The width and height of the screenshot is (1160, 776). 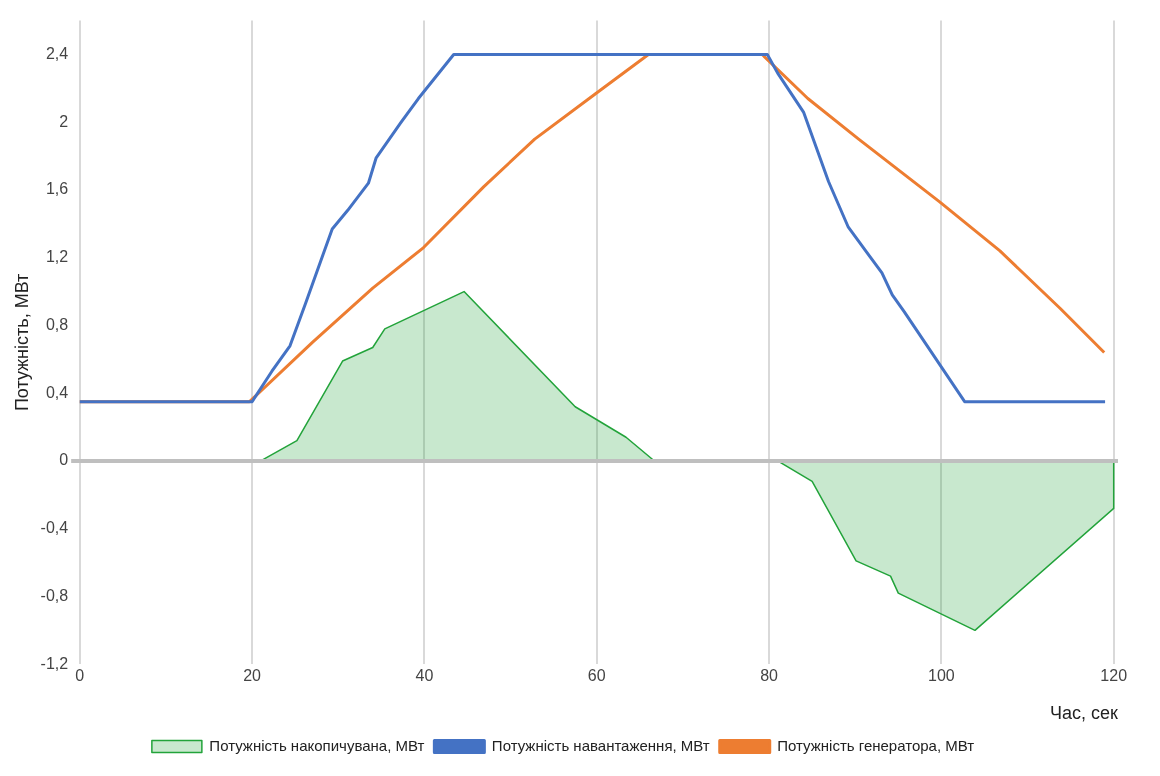 What do you see at coordinates (596, 676) in the screenshot?
I see `x-tick-label: 60` at bounding box center [596, 676].